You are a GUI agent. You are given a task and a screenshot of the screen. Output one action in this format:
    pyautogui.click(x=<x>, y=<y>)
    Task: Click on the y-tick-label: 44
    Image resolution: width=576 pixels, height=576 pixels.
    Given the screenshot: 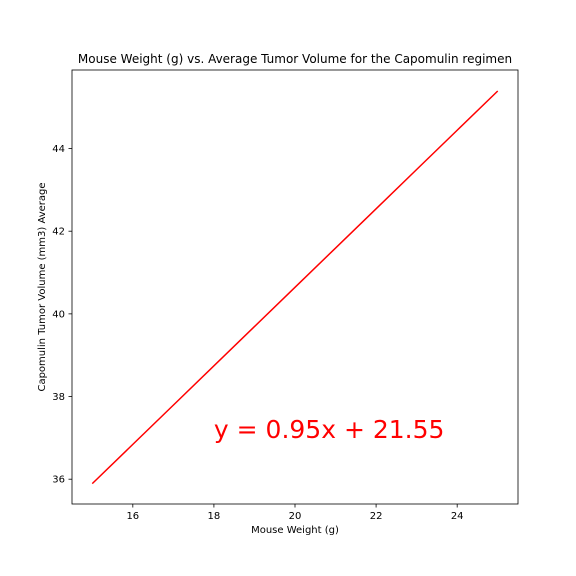 What is the action you would take?
    pyautogui.click(x=58, y=149)
    